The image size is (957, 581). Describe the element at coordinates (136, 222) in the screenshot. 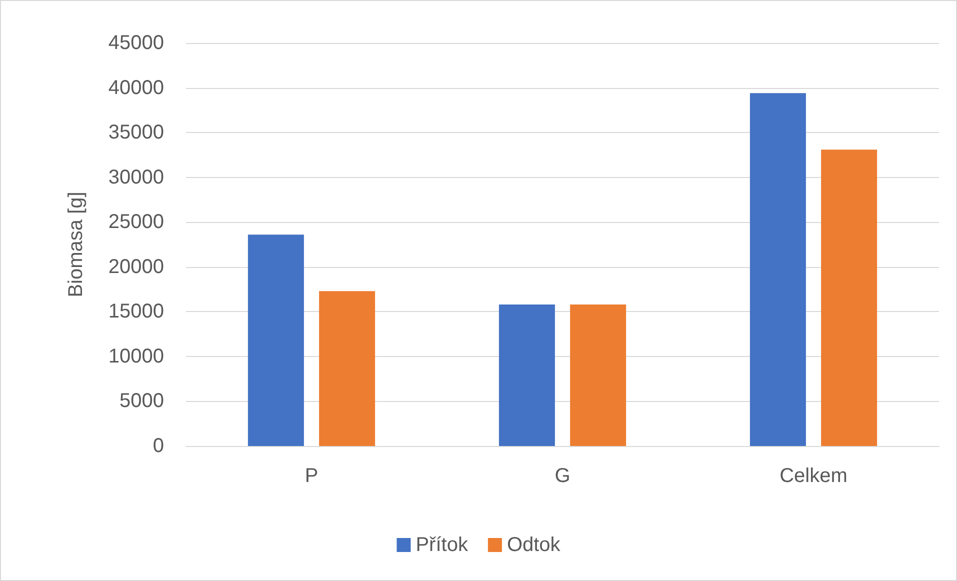

I see `y-tick-label: 25000` at that location.